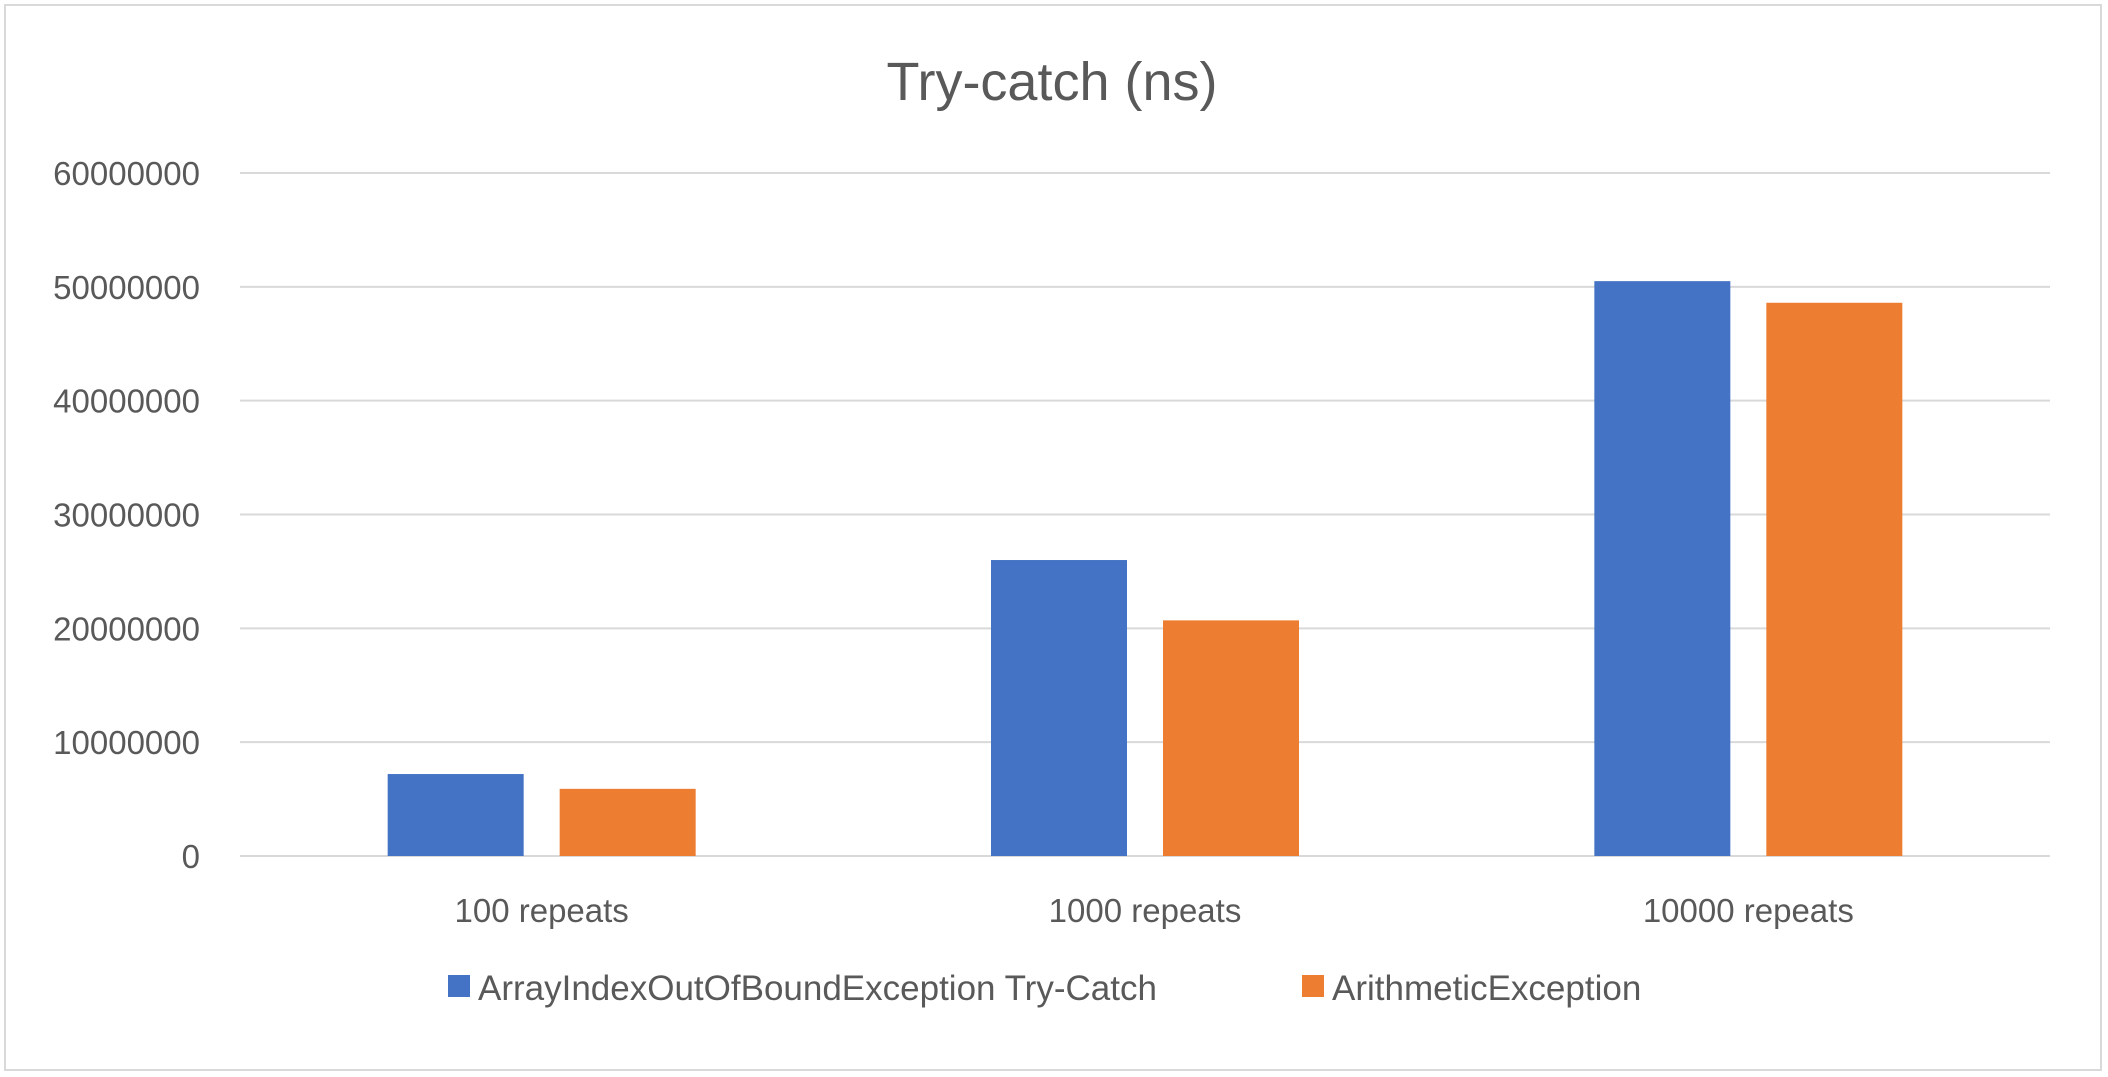 The image size is (2108, 1077). What do you see at coordinates (191, 856) in the screenshot?
I see `y-tick-label: 0` at bounding box center [191, 856].